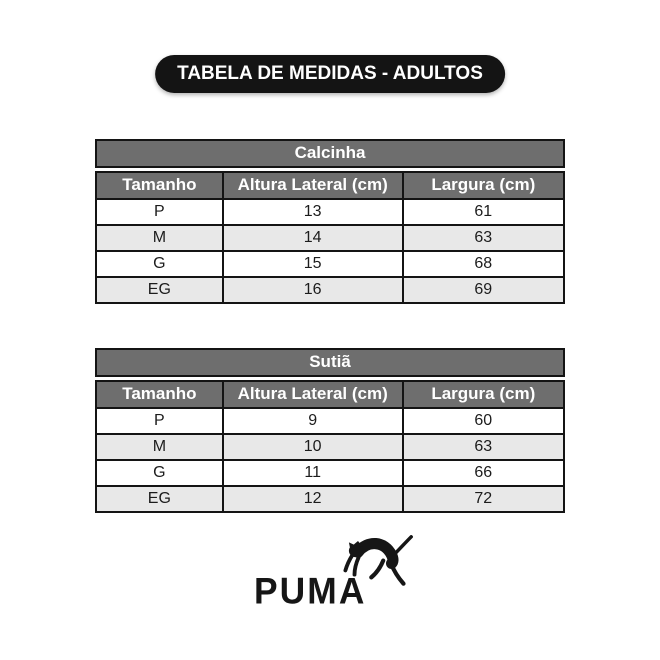 The image size is (660, 660). I want to click on measure-cell: 11, so click(312, 473).